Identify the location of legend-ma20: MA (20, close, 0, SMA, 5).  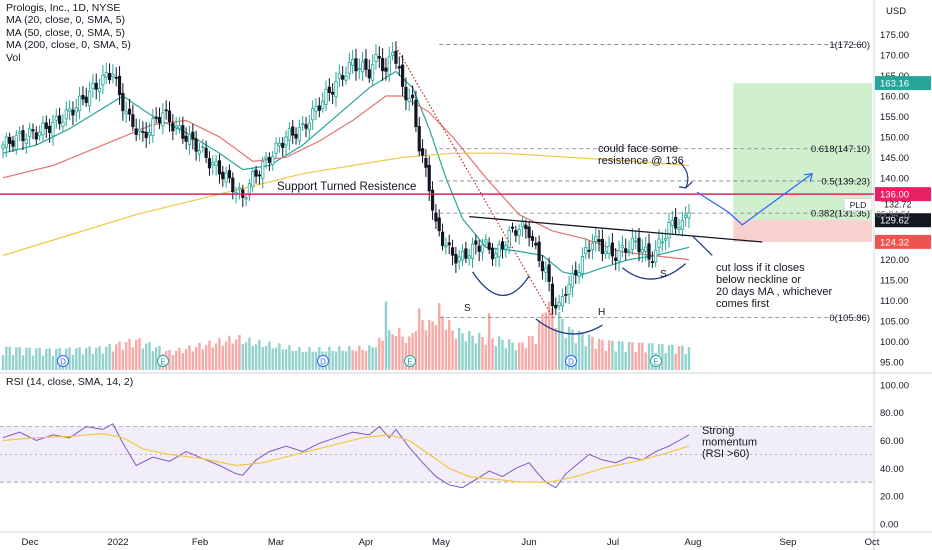
(66, 20).